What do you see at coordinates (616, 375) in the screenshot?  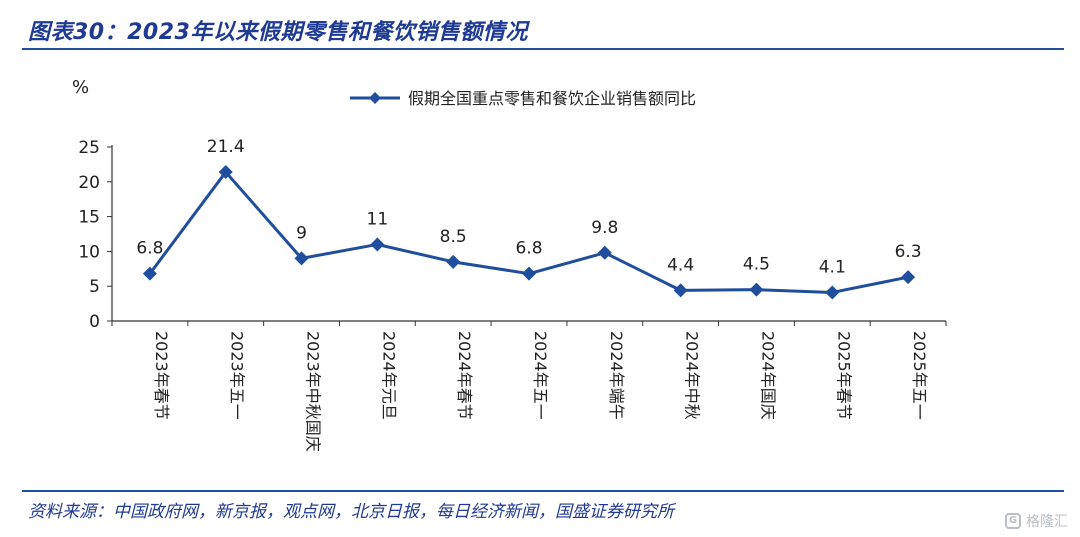 I see `x-category-label: 2024年端午` at bounding box center [616, 375].